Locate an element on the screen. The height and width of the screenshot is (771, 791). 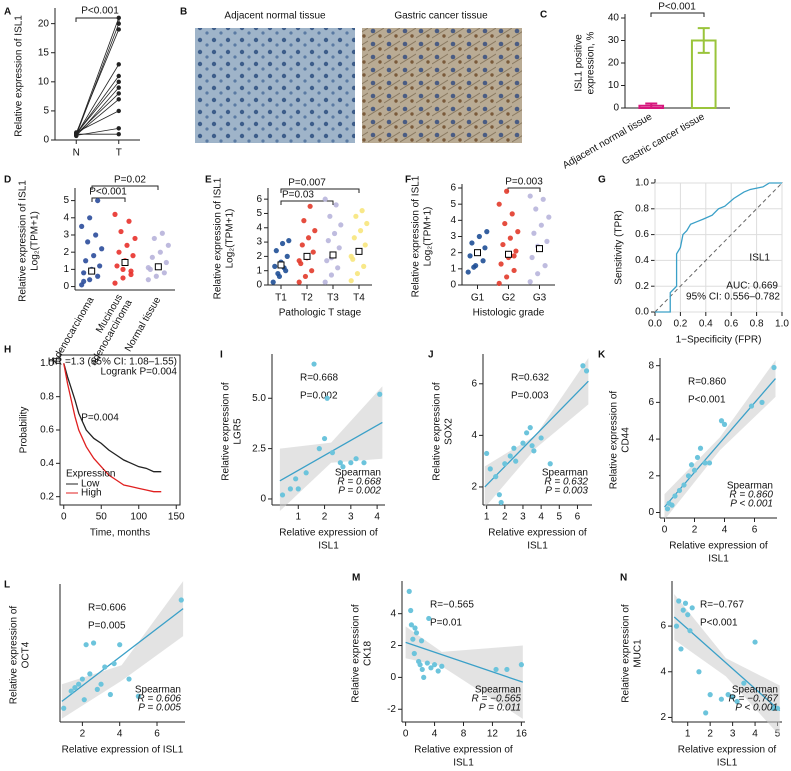
y-tick-label: 30 is located at coordinates (614, 40).